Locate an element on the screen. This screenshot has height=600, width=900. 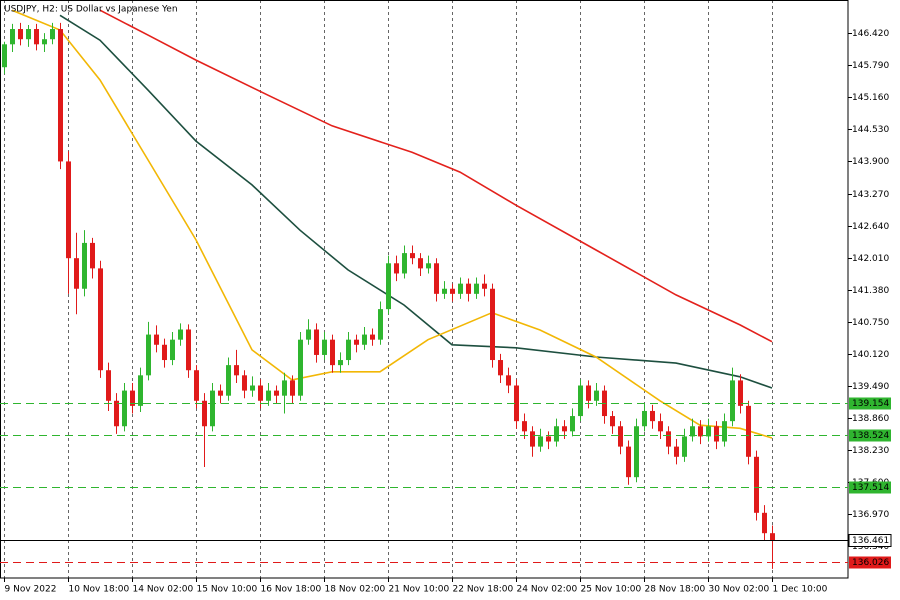
price-level-label: 139.154 is located at coordinates (870, 404).